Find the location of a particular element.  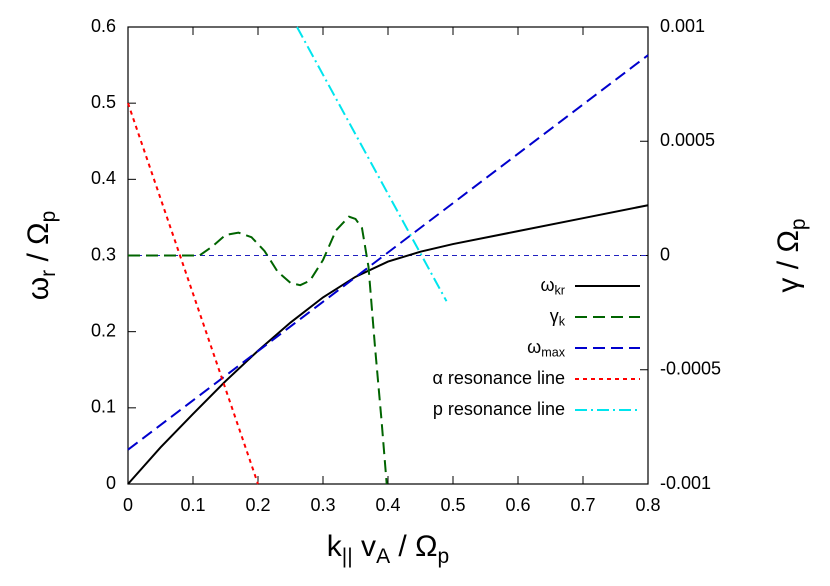

y2-tick-label: 0.001 is located at coordinates (682, 26).